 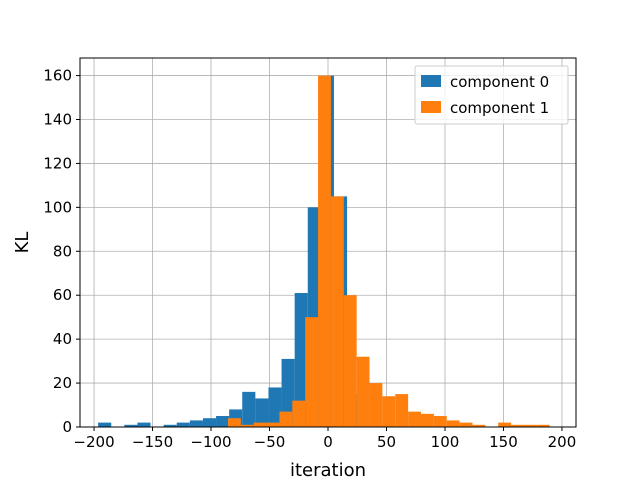 I want to click on y-tick-label: 100, so click(x=57, y=207).